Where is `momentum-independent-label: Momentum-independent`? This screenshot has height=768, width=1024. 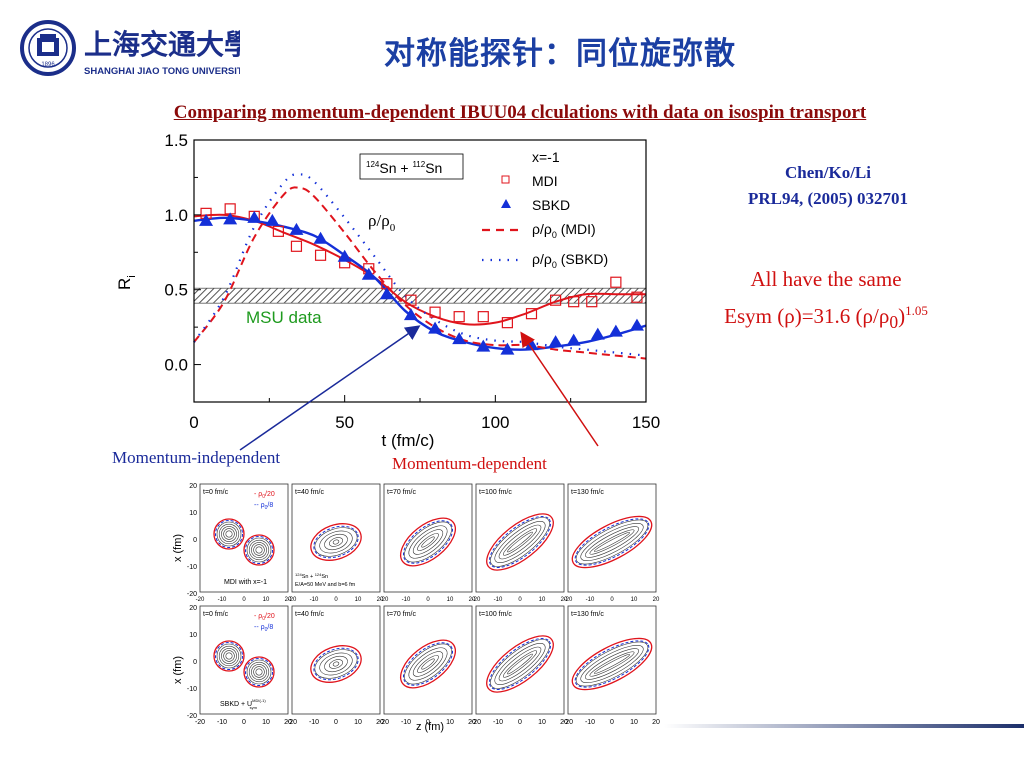
momentum-independent-label: Momentum-independent is located at coordinates (196, 457).